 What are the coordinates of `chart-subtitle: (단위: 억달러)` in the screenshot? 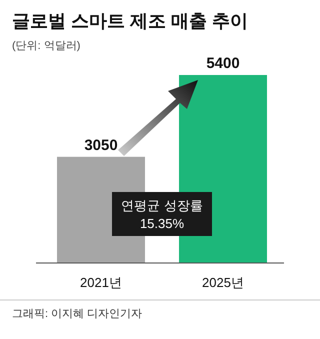 It's located at (46, 46).